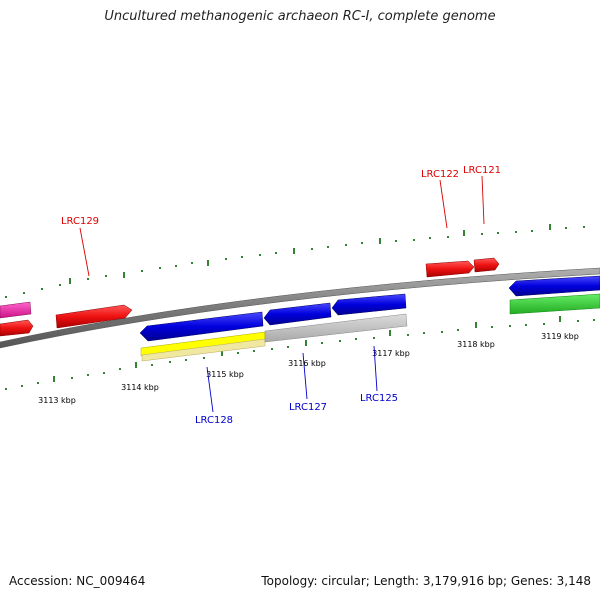 The width and height of the screenshot is (600, 600). Describe the element at coordinates (375, 368) in the screenshot. I see `leader-line-lrc125` at that location.